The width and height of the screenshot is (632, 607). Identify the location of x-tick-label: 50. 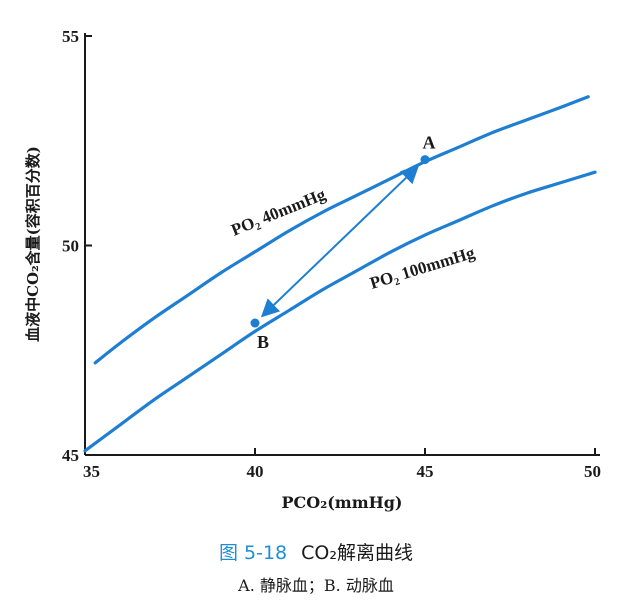
(592, 471).